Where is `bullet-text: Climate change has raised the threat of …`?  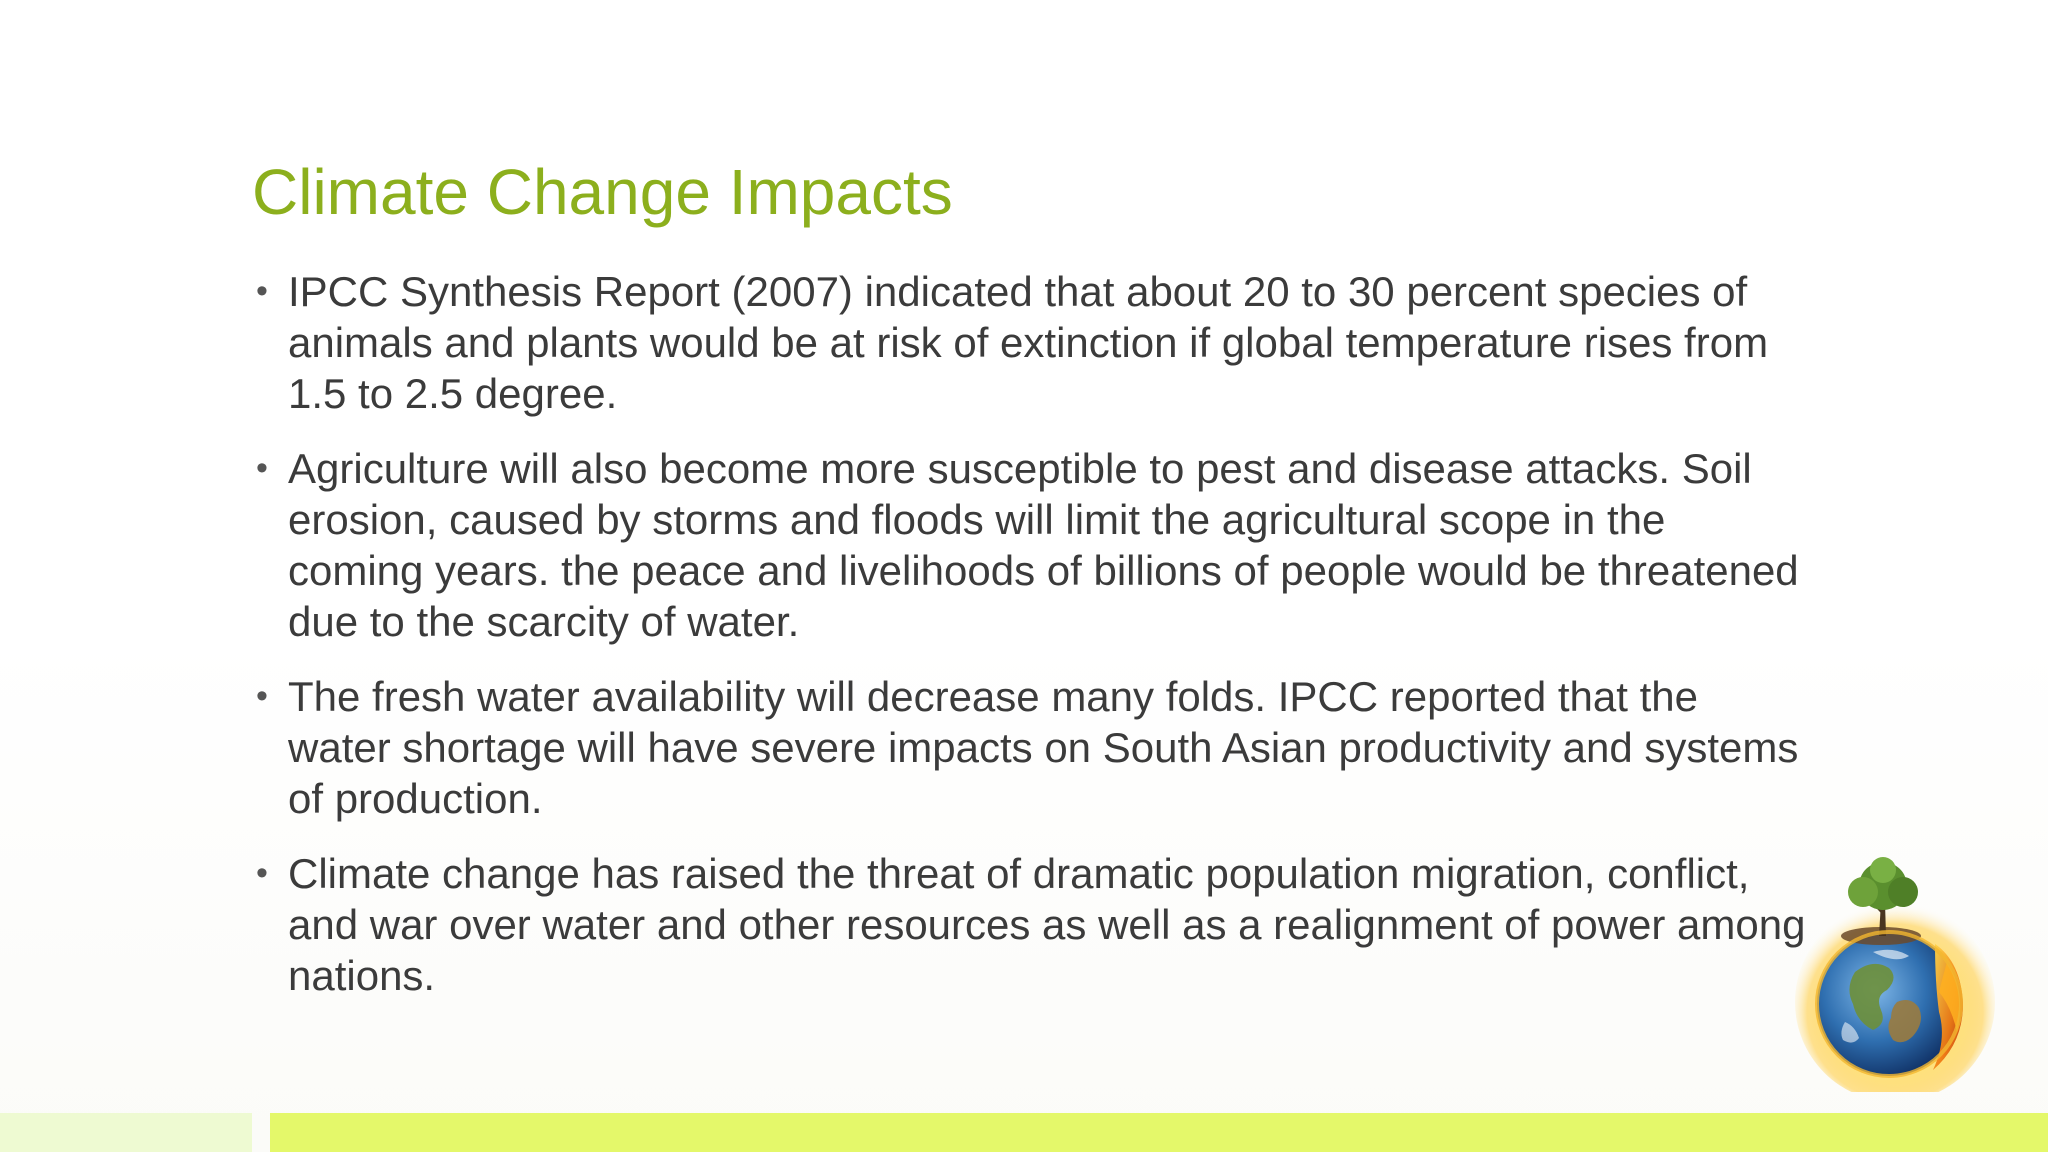 bullet-text: Climate change has raised the threat of … is located at coordinates (1047, 924).